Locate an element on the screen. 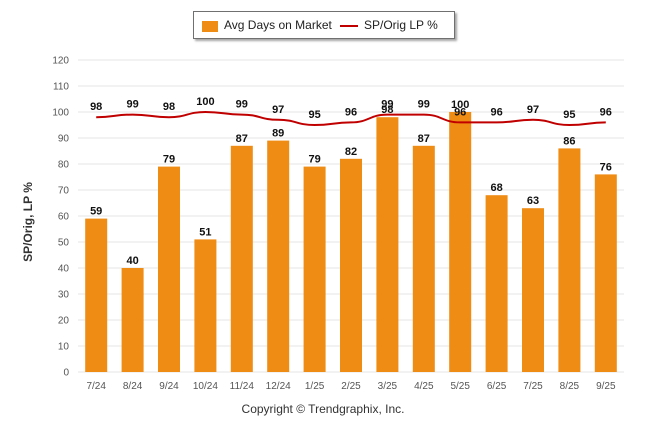  y-tick-label: 80 is located at coordinates (64, 165).